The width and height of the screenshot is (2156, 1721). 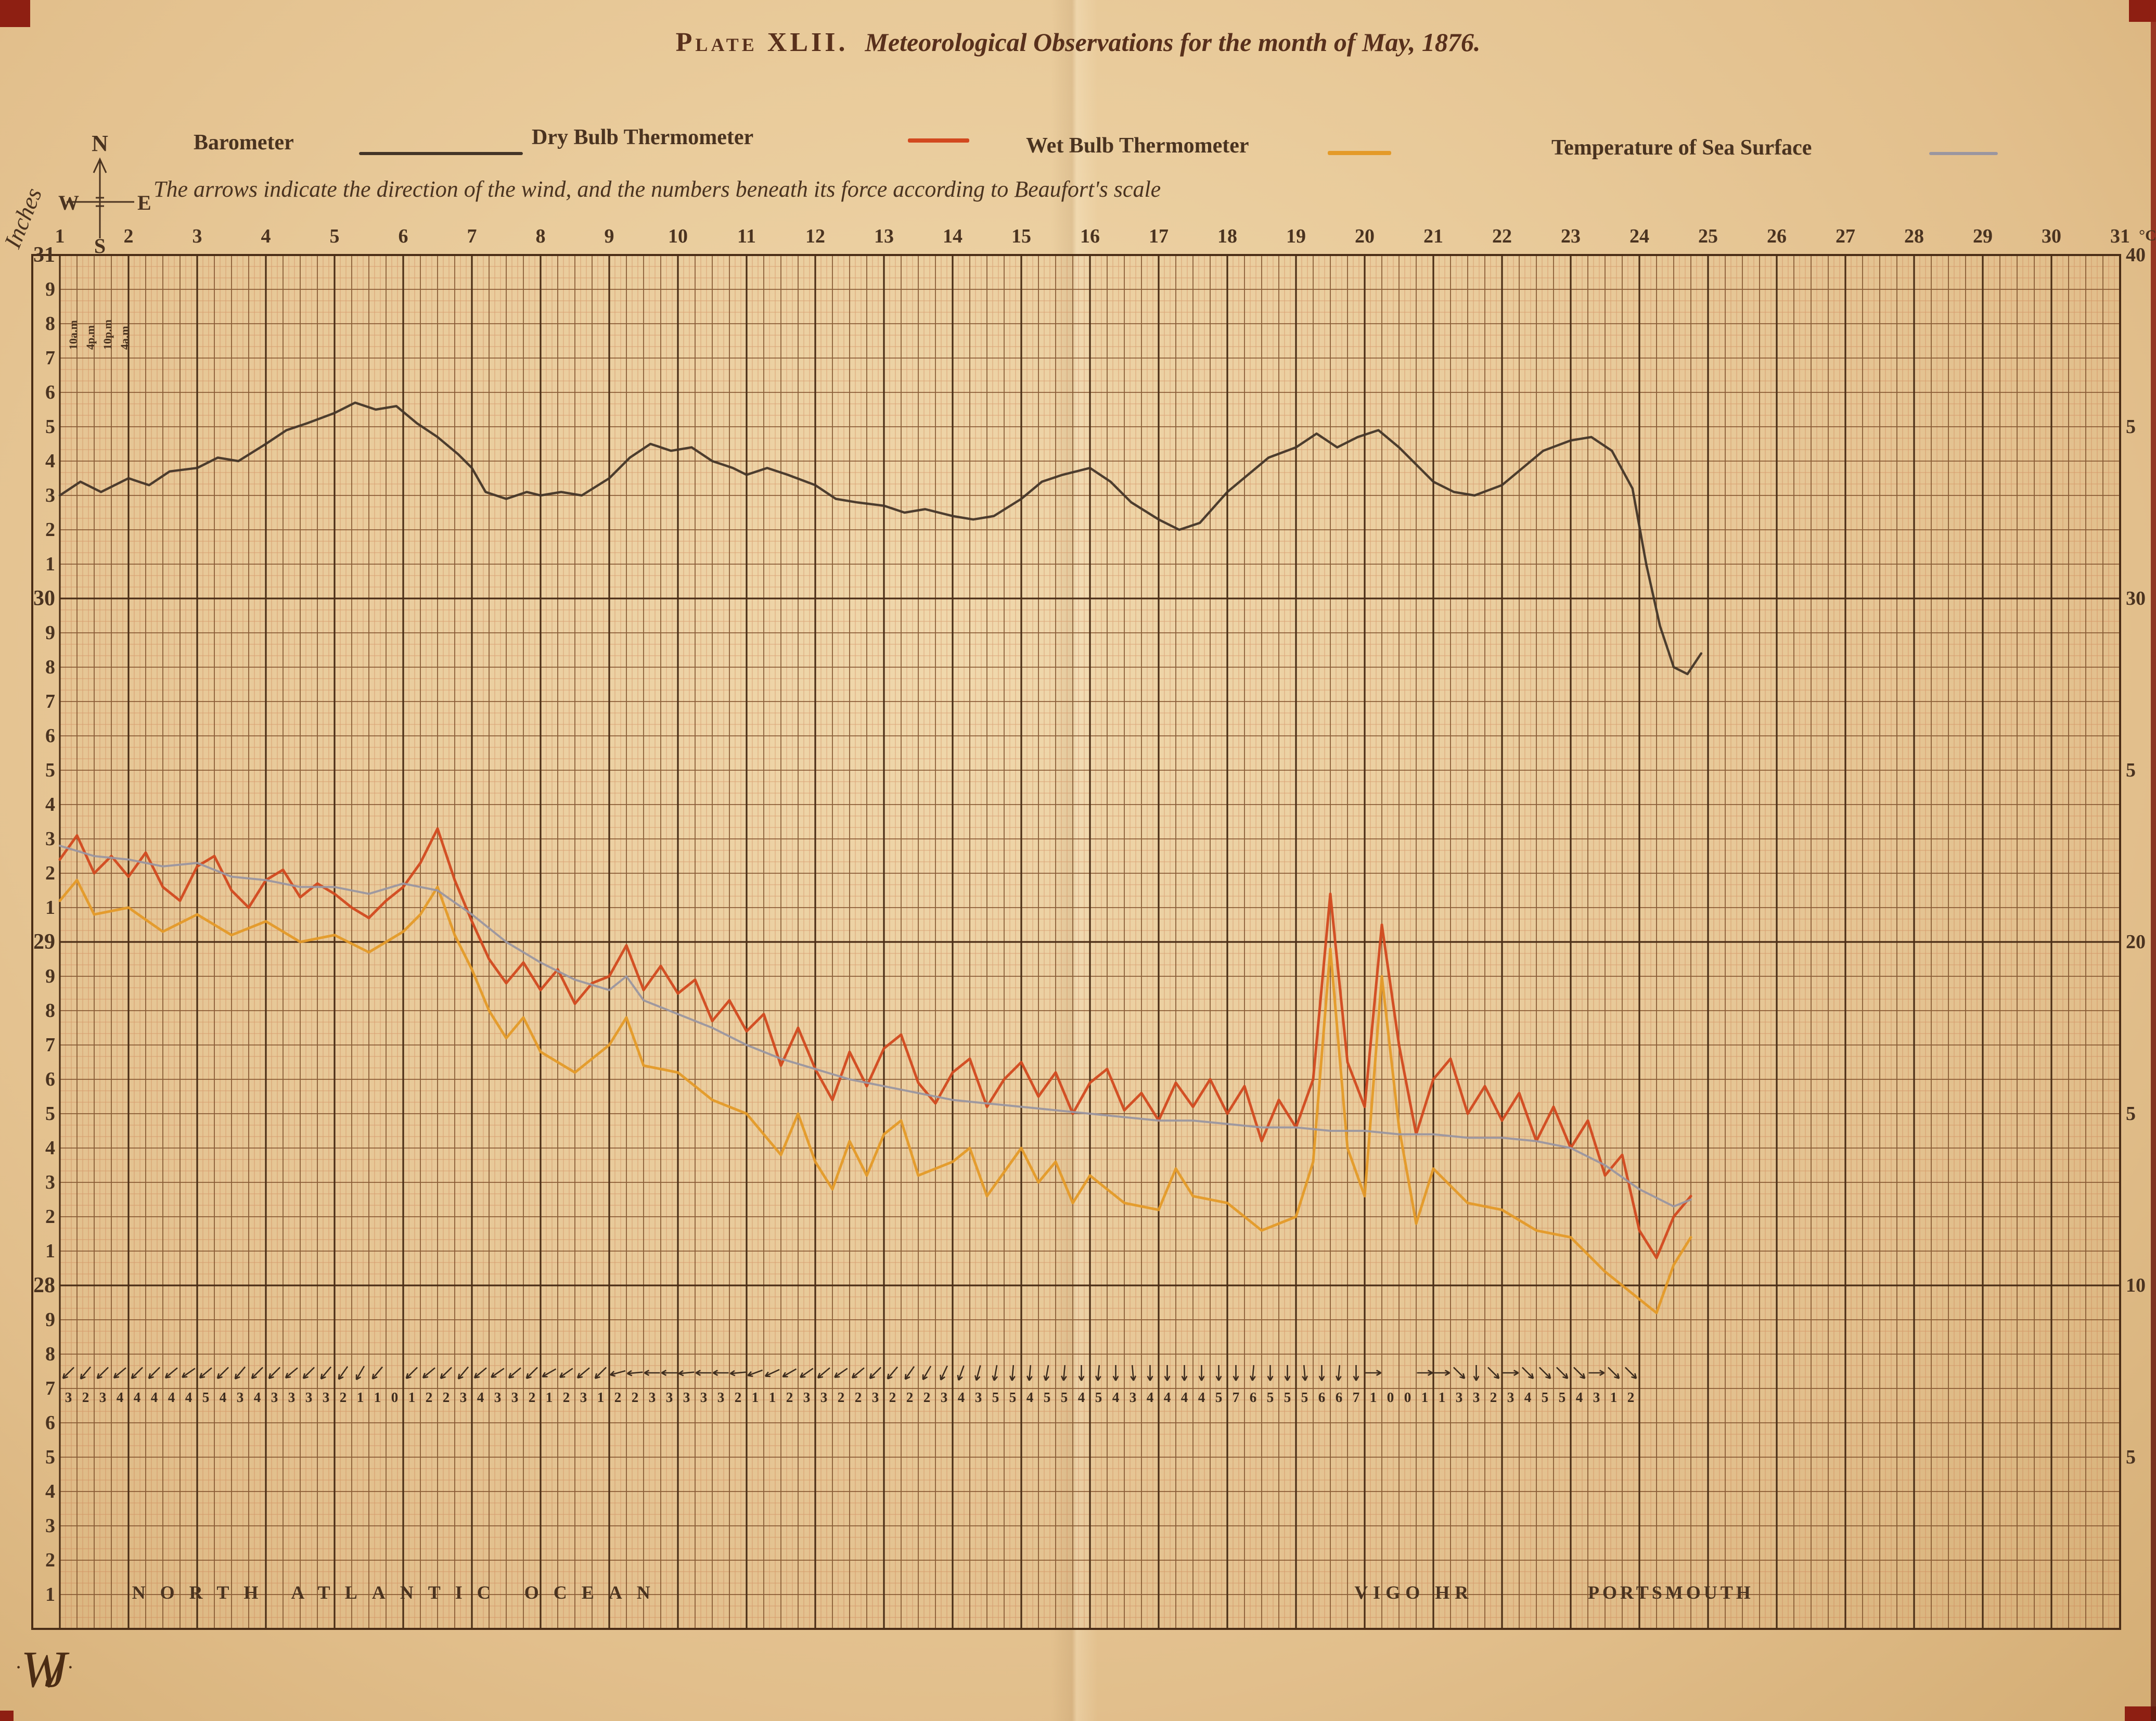 What do you see at coordinates (1296, 236) in the screenshot?
I see `day-number: 19` at bounding box center [1296, 236].